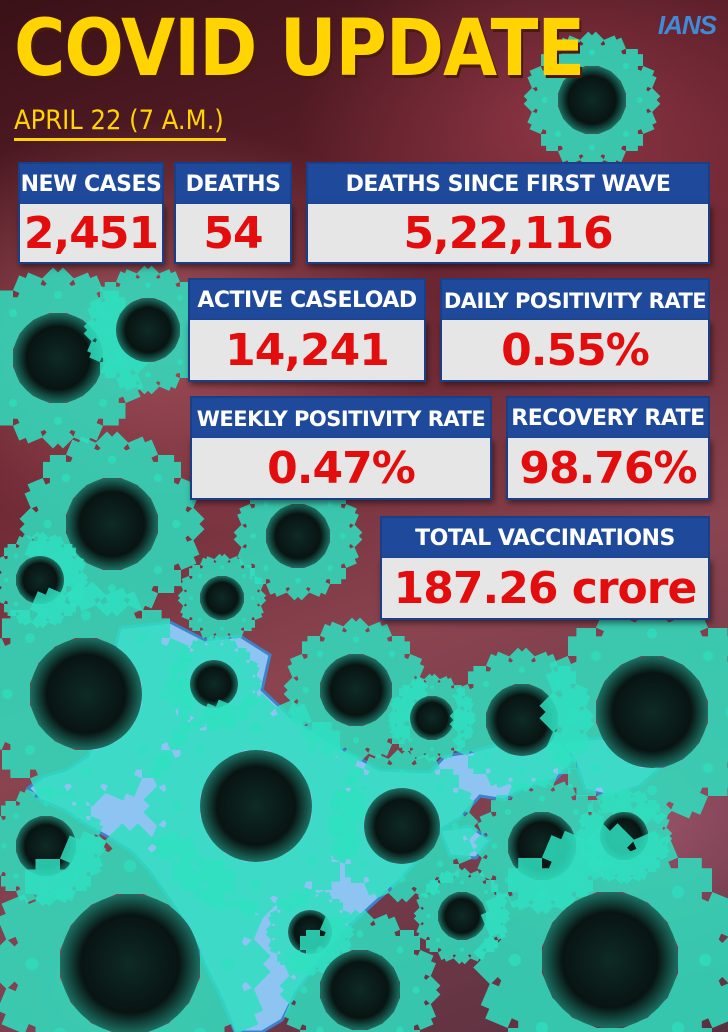  Describe the element at coordinates (608, 417) in the screenshot. I see `stat-label: RECOVERY RATE` at that location.